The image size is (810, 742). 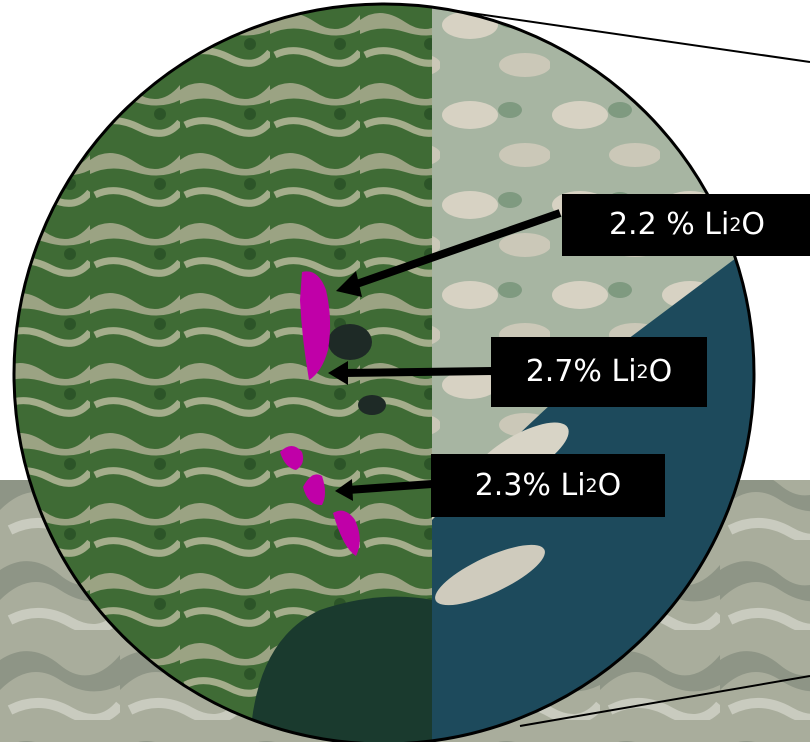 I want to click on grade-label-22: 2.2 % Li 2 O, so click(x=686, y=225).